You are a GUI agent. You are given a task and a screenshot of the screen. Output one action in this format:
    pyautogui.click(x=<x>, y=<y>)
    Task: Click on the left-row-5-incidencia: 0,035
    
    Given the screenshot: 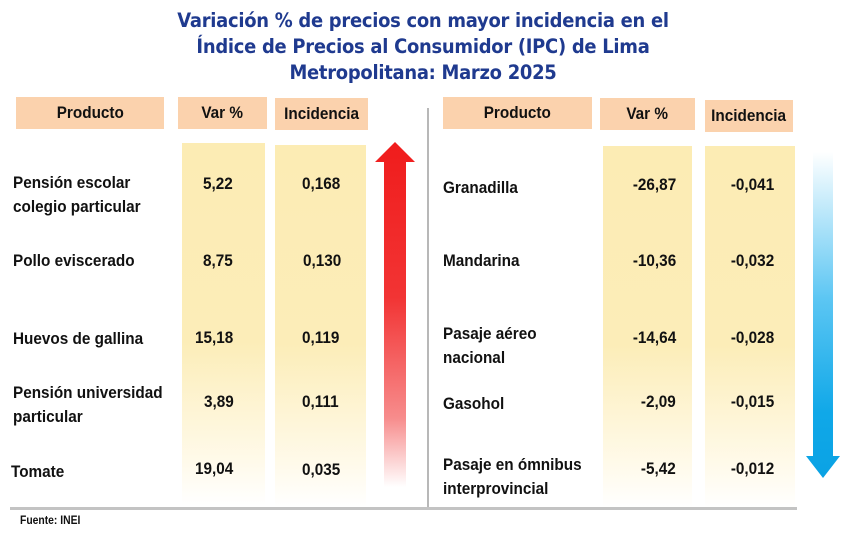 What is the action you would take?
    pyautogui.click(x=321, y=469)
    